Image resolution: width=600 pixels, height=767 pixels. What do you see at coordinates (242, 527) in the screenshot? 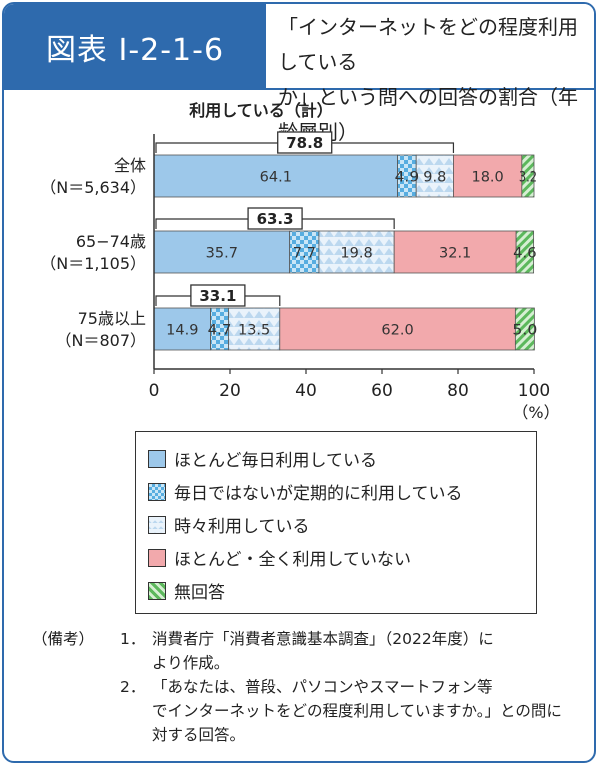
I see `legend-label: 時々利用している` at bounding box center [242, 527].